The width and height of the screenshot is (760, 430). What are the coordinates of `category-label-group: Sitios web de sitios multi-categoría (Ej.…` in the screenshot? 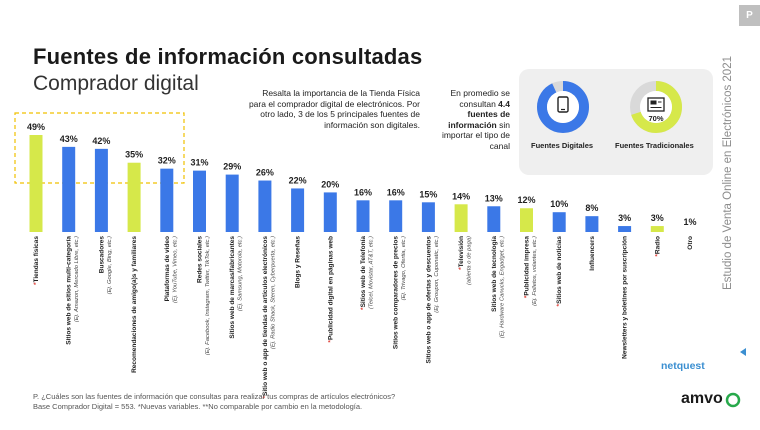 It's located at (73, 290).